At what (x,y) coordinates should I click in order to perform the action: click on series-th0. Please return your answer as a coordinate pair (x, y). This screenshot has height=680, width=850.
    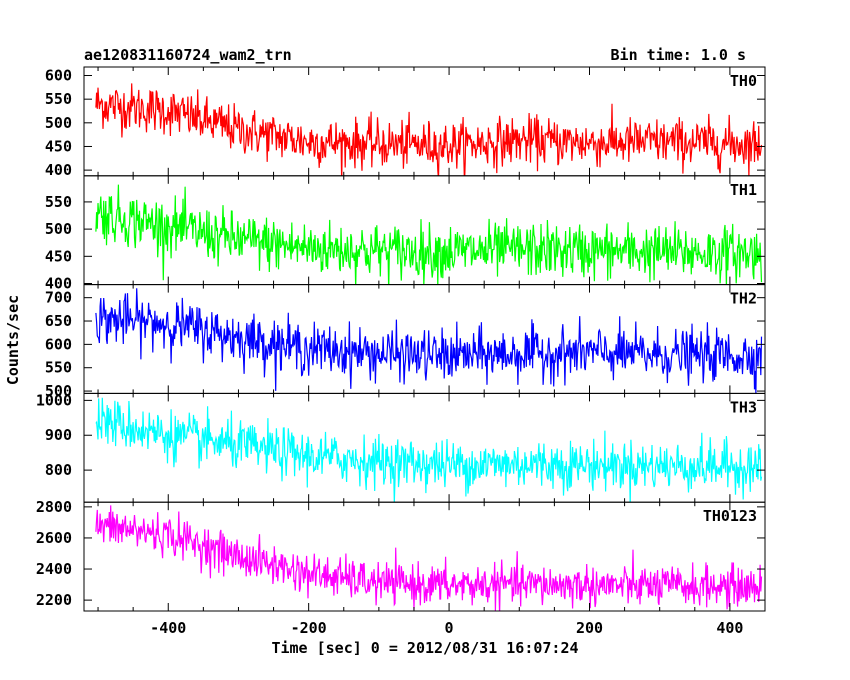
    Looking at the image, I should click on (429, 129).